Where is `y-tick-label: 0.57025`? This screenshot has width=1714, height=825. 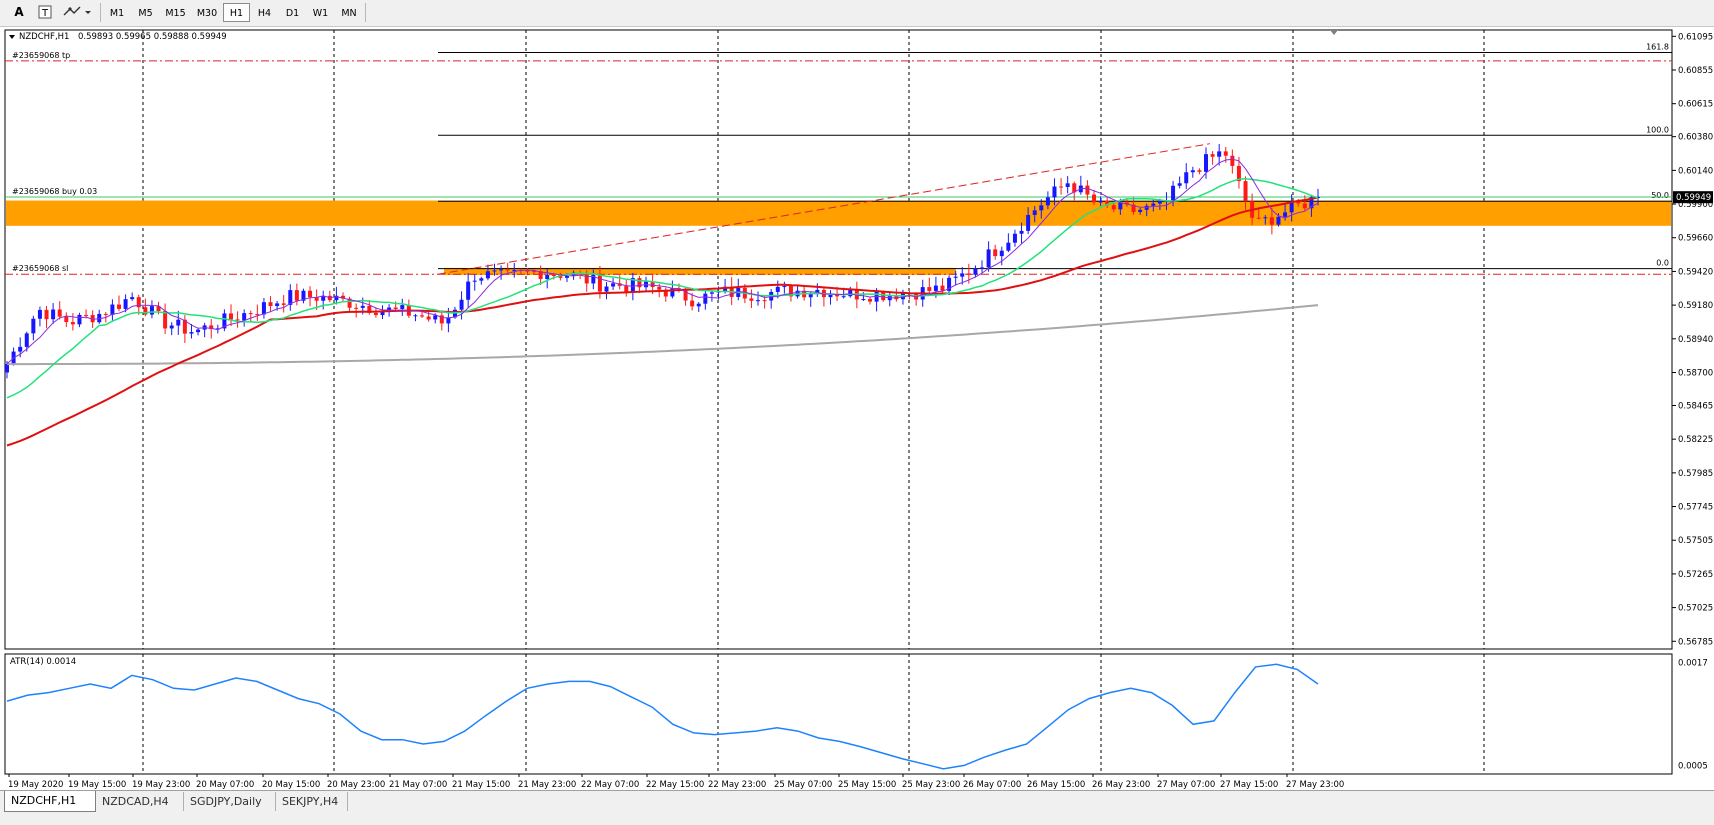
y-tick-label: 0.57025 is located at coordinates (1695, 609).